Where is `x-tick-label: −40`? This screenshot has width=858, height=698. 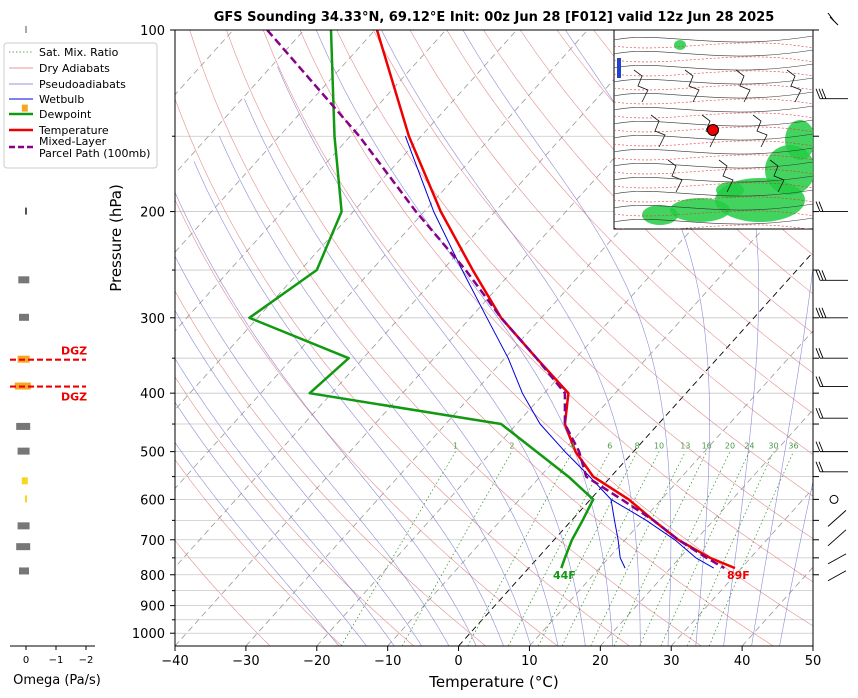
x-tick-label: −40 is located at coordinates (174, 661).